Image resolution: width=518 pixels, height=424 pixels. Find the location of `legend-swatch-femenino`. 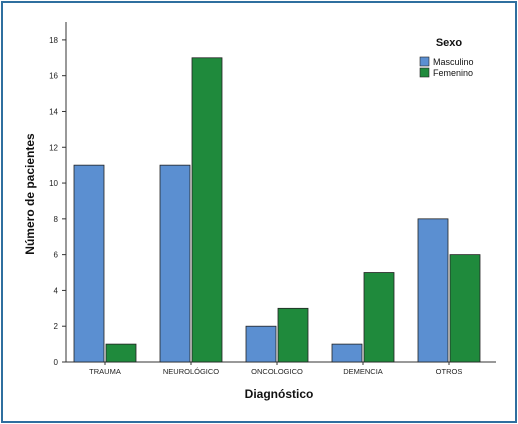

legend-swatch-femenino is located at coordinates (424, 72).